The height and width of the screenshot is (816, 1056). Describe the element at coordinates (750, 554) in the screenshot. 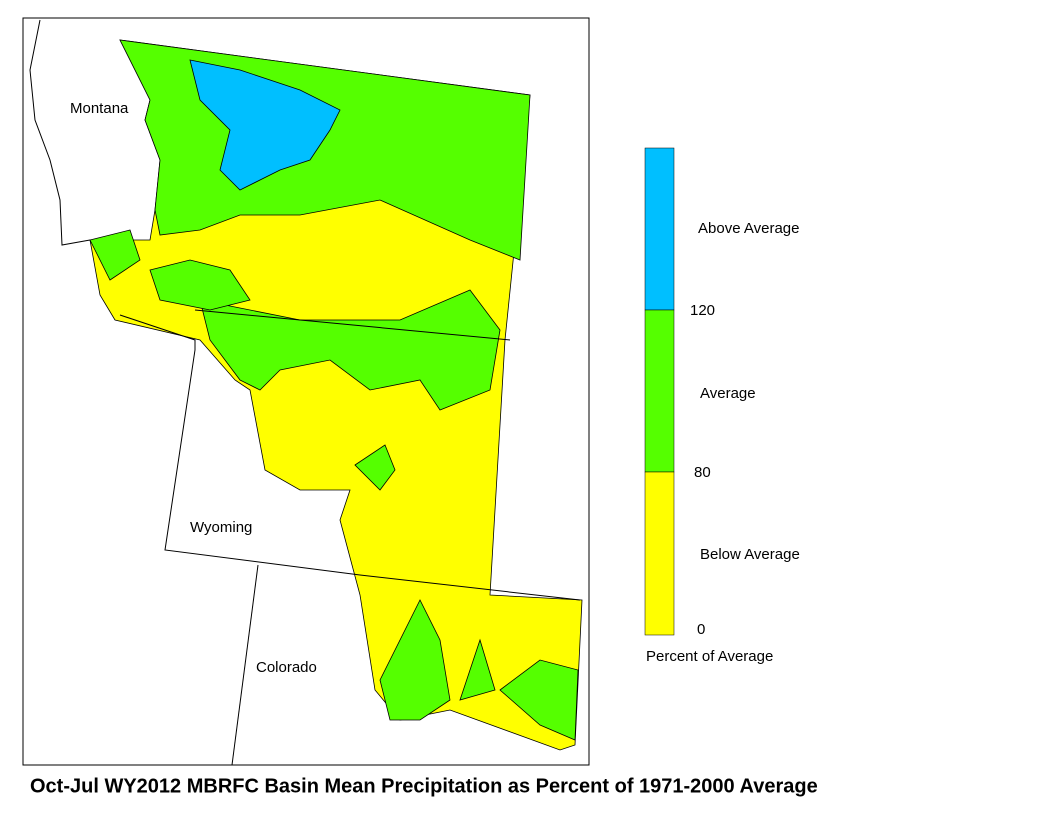

I see `legend-label: Below Average` at that location.